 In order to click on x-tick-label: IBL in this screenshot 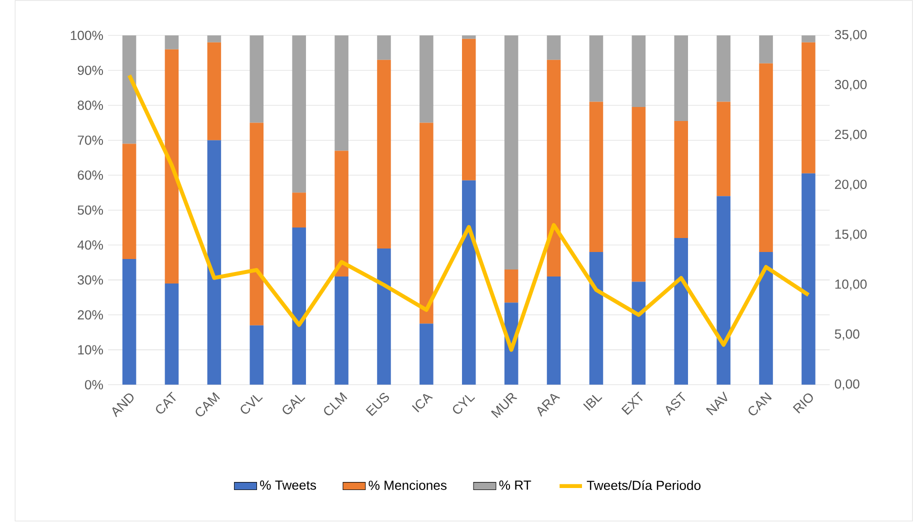, I will do `click(592, 403)`.